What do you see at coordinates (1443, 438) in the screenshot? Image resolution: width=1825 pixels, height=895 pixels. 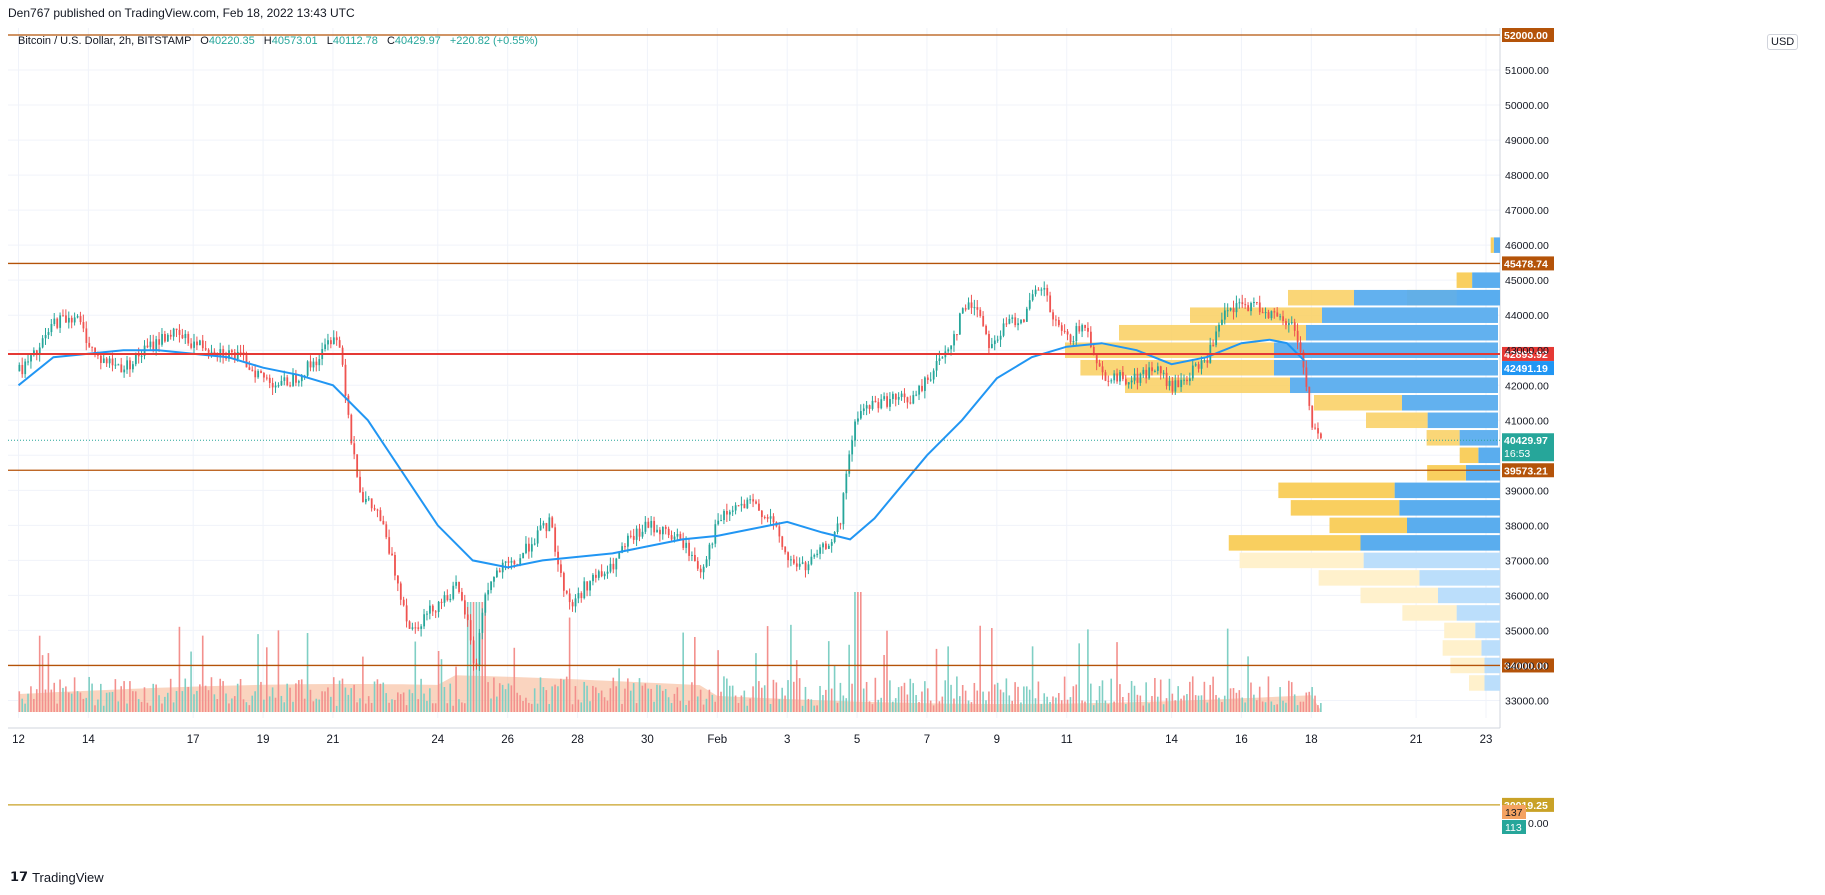 I see `fixed-profile-up` at bounding box center [1443, 438].